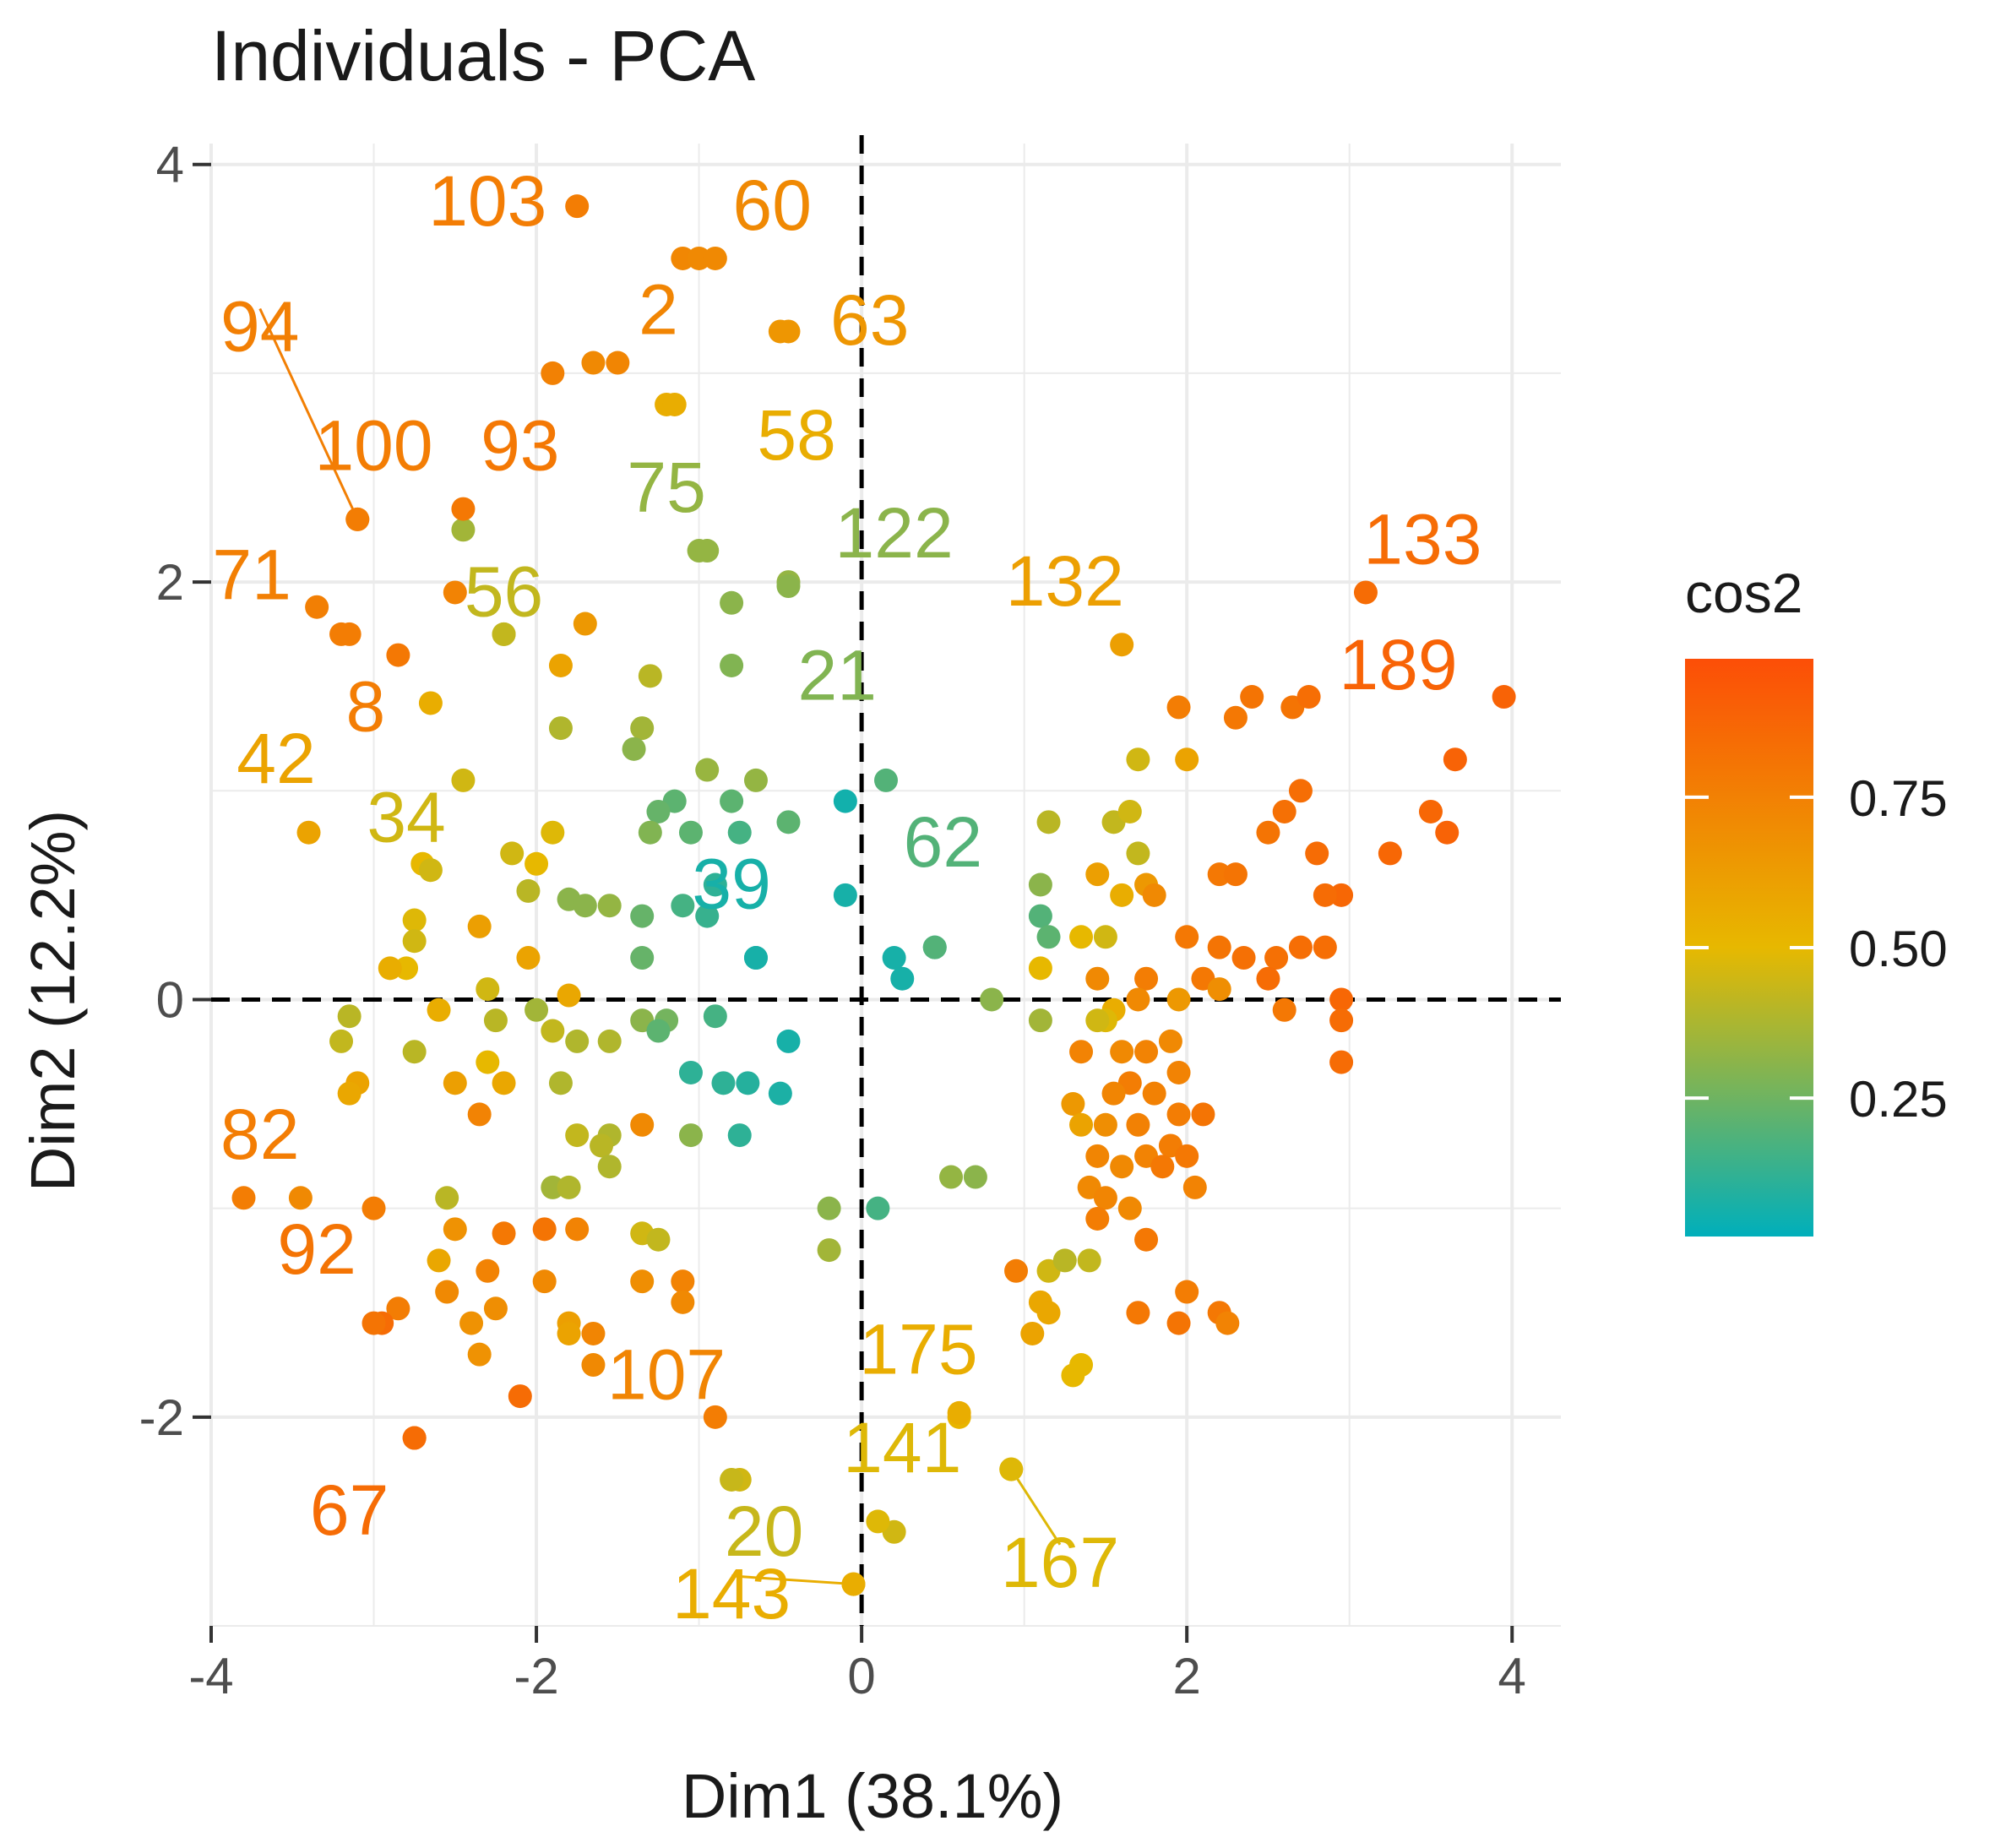  Describe the element at coordinates (53, 1001) in the screenshot. I see `y-axis-title: Dim2 (12.2%)` at that location.